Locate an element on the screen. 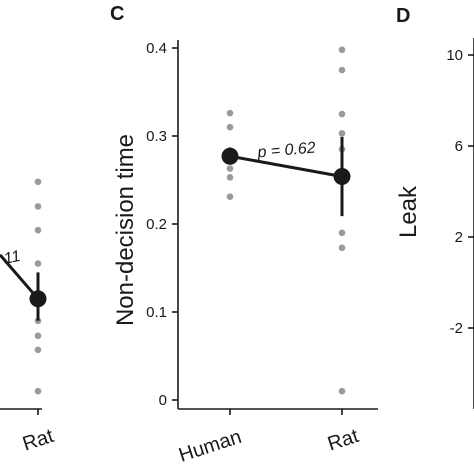 This screenshot has height=474, width=474. panel-c-y-tick-label-0: 0 is located at coordinates (163, 400).